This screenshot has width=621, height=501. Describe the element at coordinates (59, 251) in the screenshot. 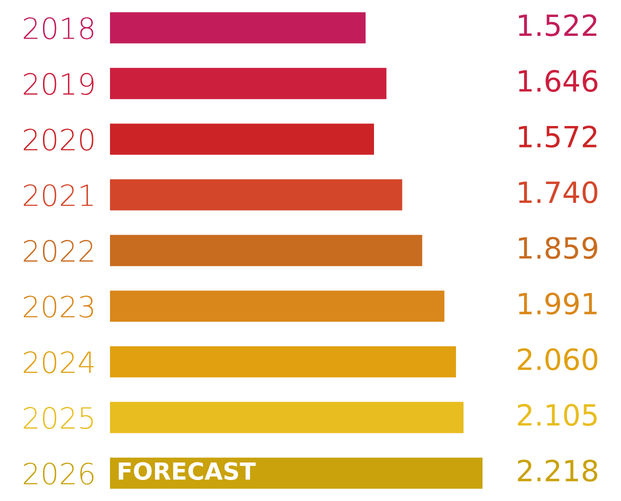

I see `y-tick-label: 2022` at that location.